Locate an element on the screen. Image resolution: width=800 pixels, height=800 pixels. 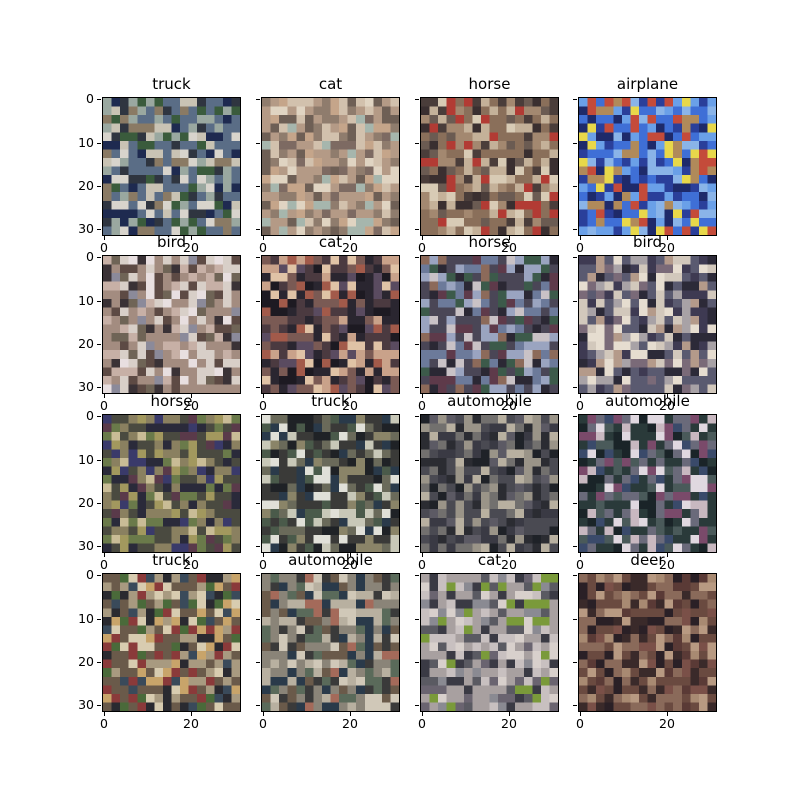
panel-title: deer is located at coordinates (647, 560).